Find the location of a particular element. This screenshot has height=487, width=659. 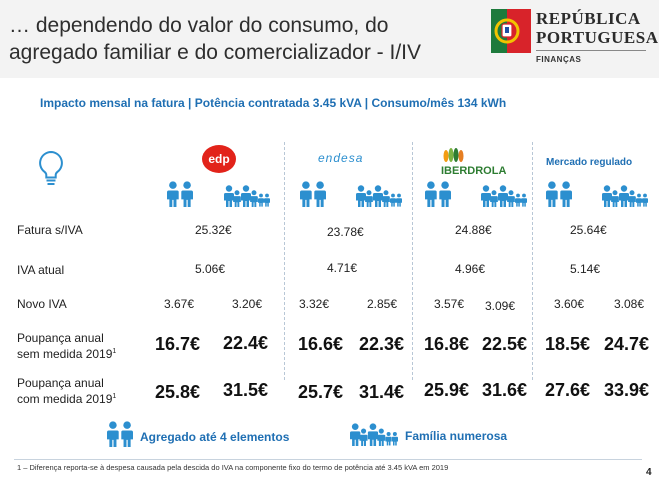

lightbulb-icon is located at coordinates (51, 167).